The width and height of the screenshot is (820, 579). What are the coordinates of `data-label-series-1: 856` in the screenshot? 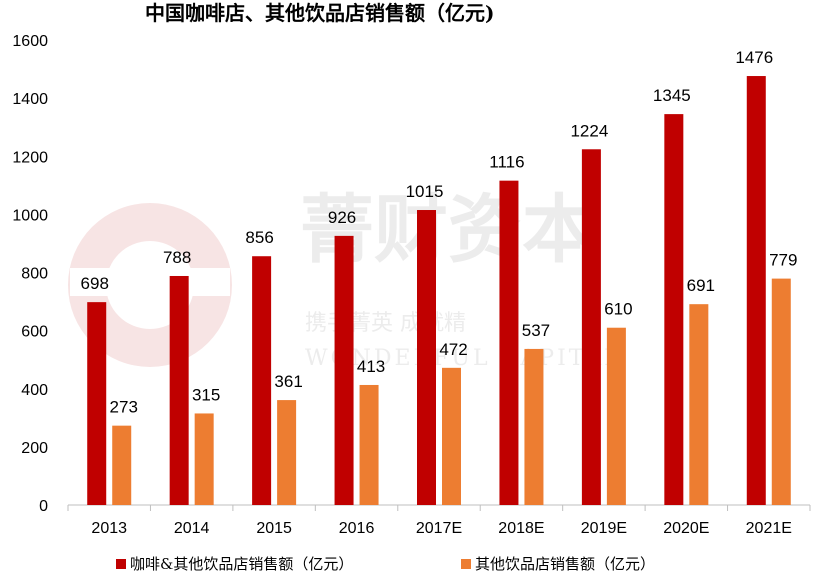 It's located at (259, 237).